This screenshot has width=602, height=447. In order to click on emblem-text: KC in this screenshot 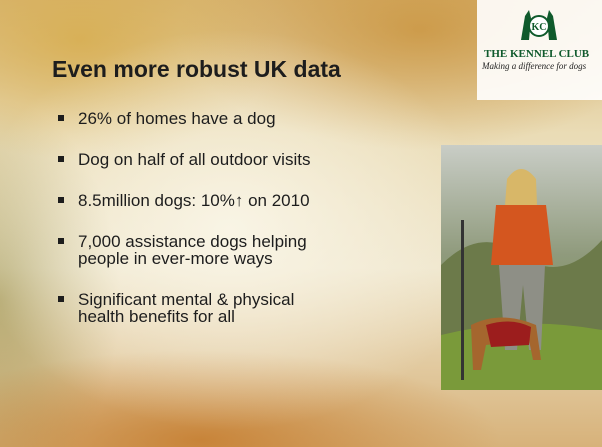, I will do `click(539, 27)`.